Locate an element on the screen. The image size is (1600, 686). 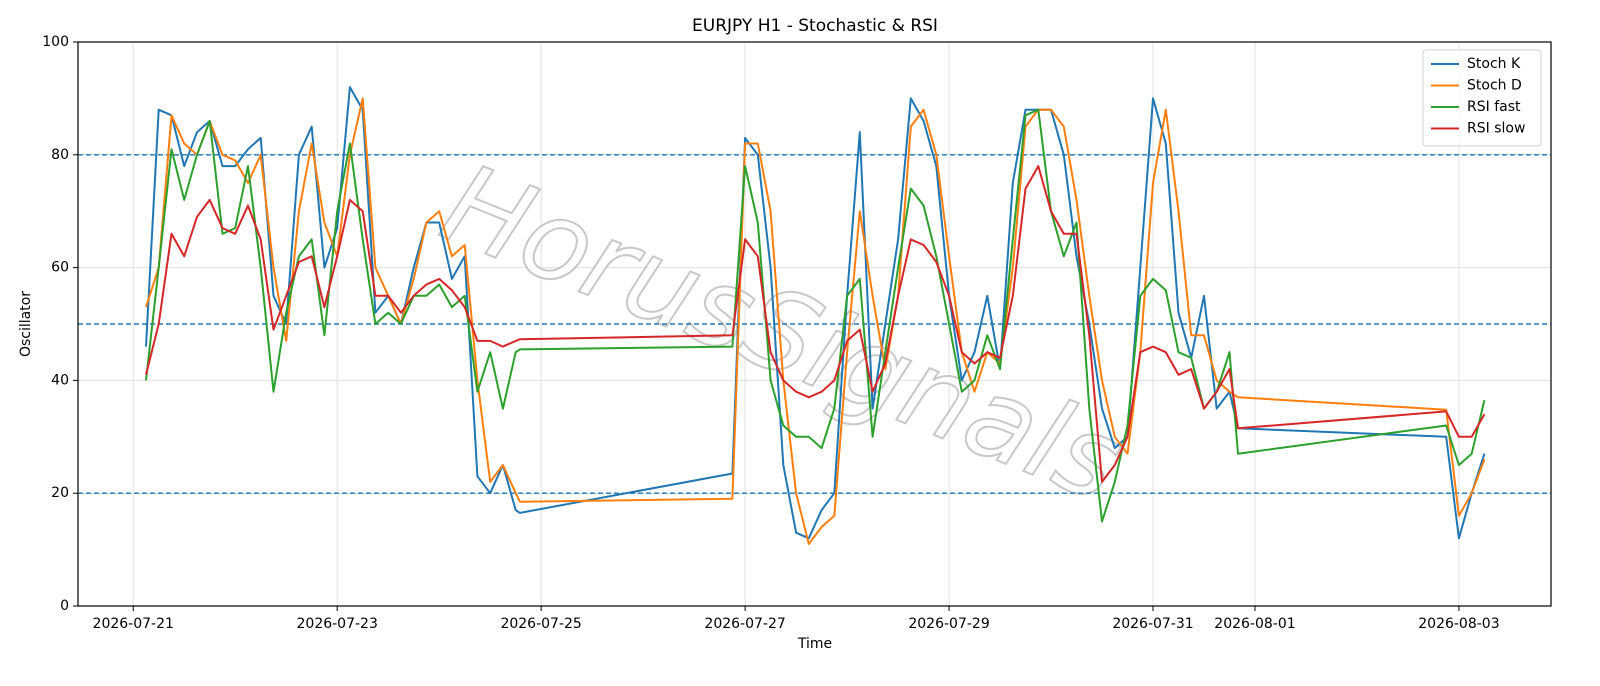
x-tick-label: 2026-08-03 is located at coordinates (1458, 624).